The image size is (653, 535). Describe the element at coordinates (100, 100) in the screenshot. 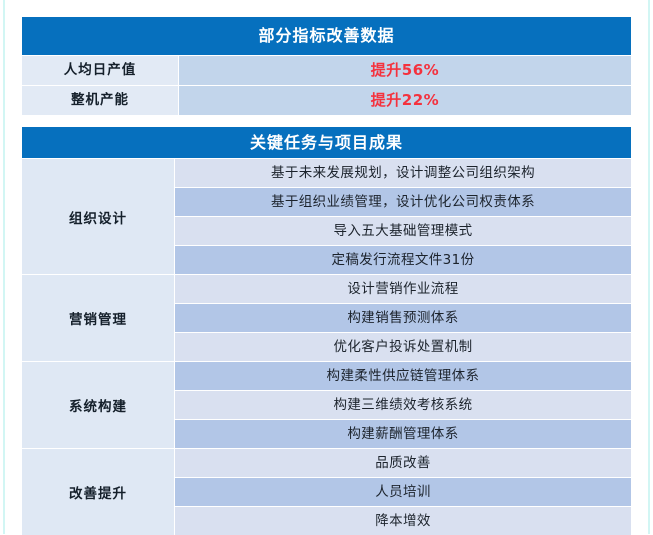

I see `metrics-row-label: 整机产能` at that location.